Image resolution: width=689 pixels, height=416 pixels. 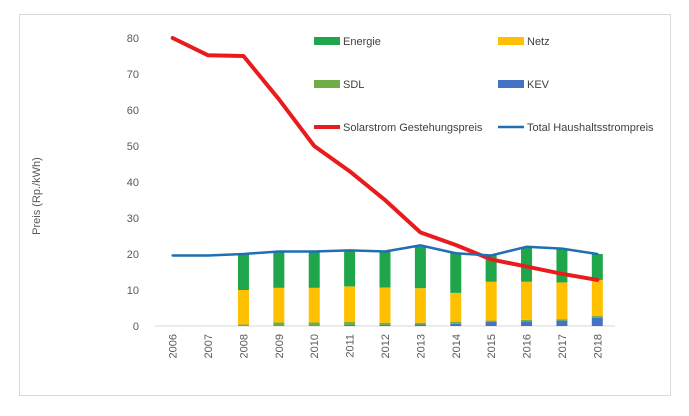 What do you see at coordinates (590, 128) in the screenshot?
I see `legend-label: Total Haushaltsstrompreis` at bounding box center [590, 128].